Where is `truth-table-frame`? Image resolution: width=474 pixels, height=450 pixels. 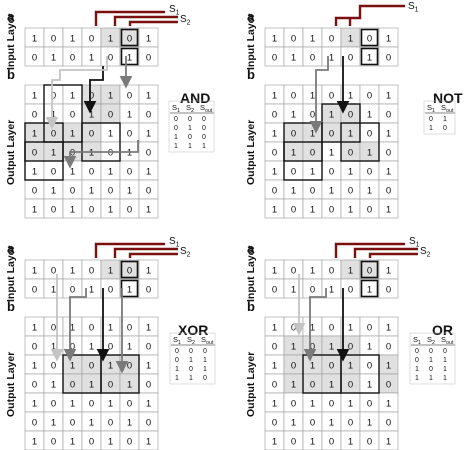 truth-table-frame is located at coordinates (439, 117).